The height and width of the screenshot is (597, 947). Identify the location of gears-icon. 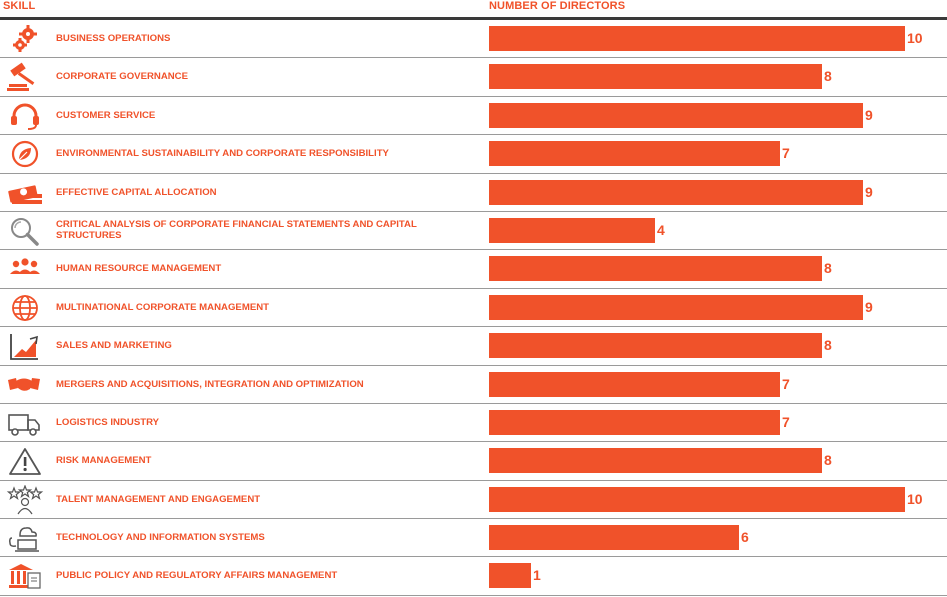
(25, 39).